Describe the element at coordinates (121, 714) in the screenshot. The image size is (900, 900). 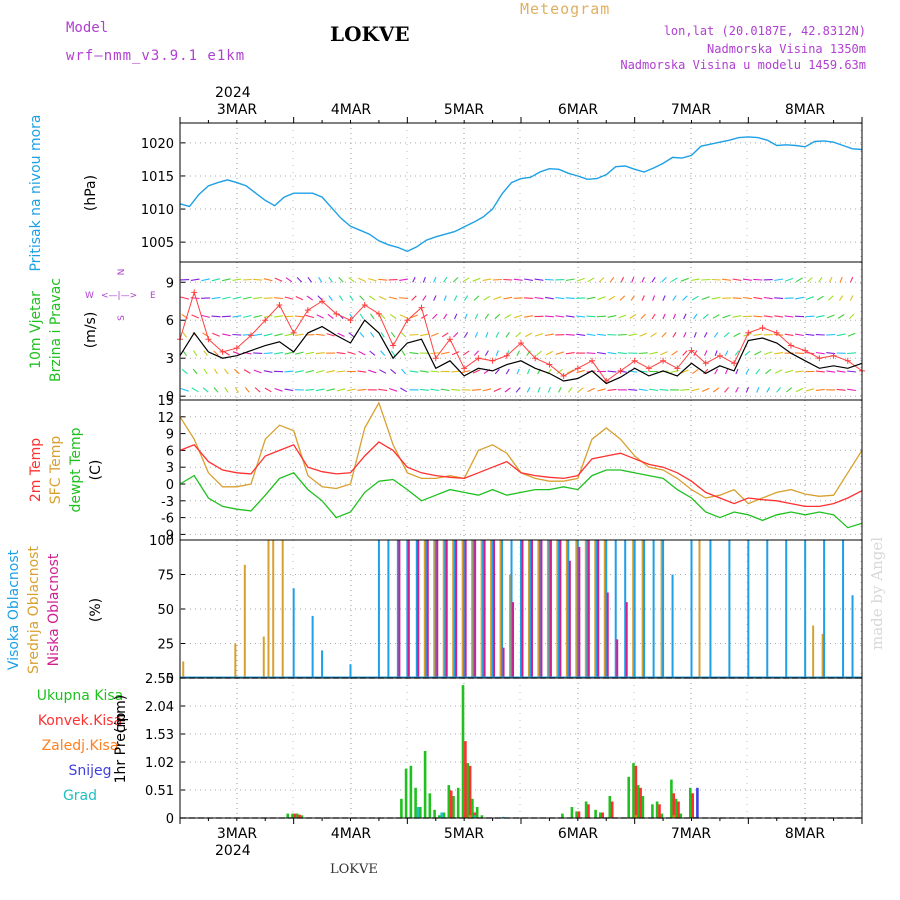
I see `precip-unit: (mm)` at that location.